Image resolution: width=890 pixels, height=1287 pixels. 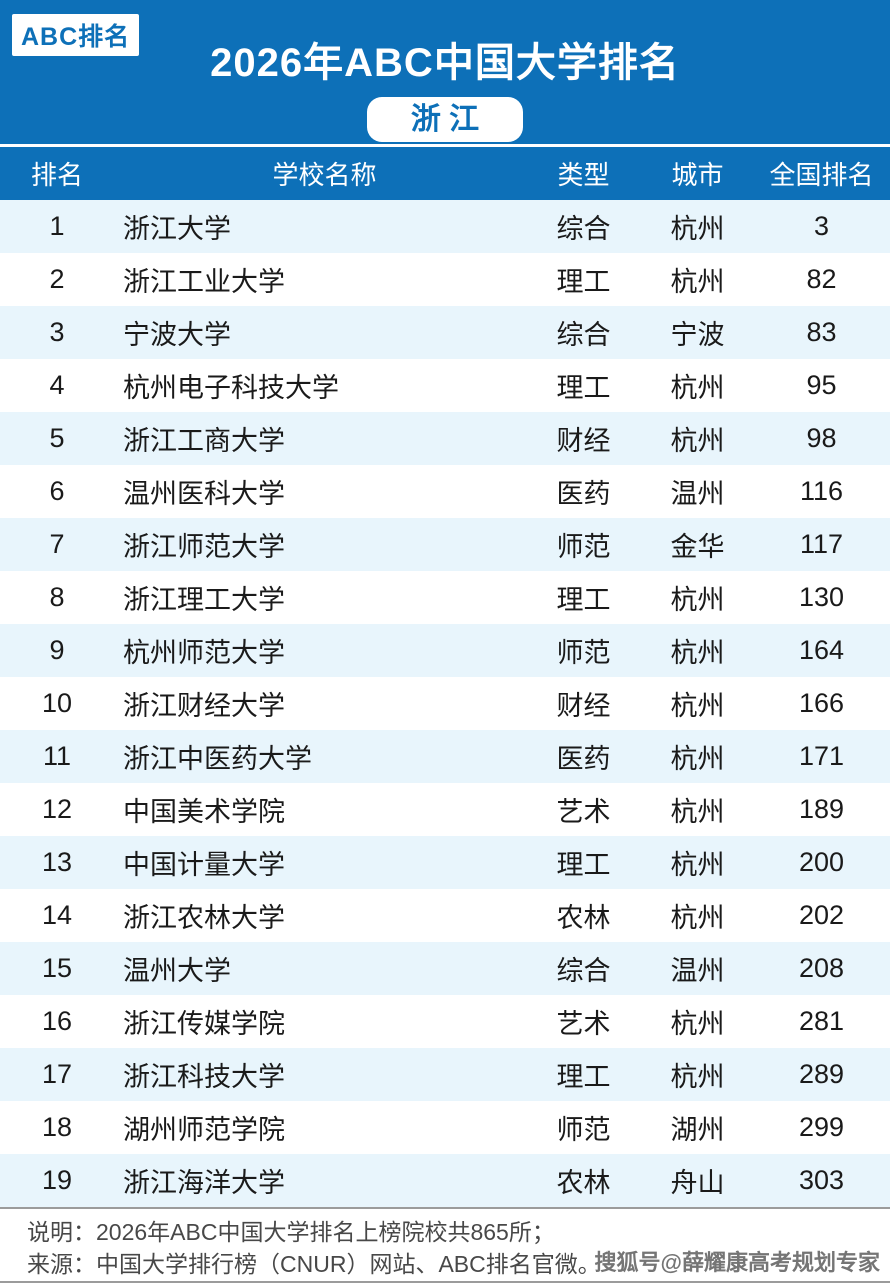 I want to click on cell-national-rank: 98, so click(x=821, y=438).